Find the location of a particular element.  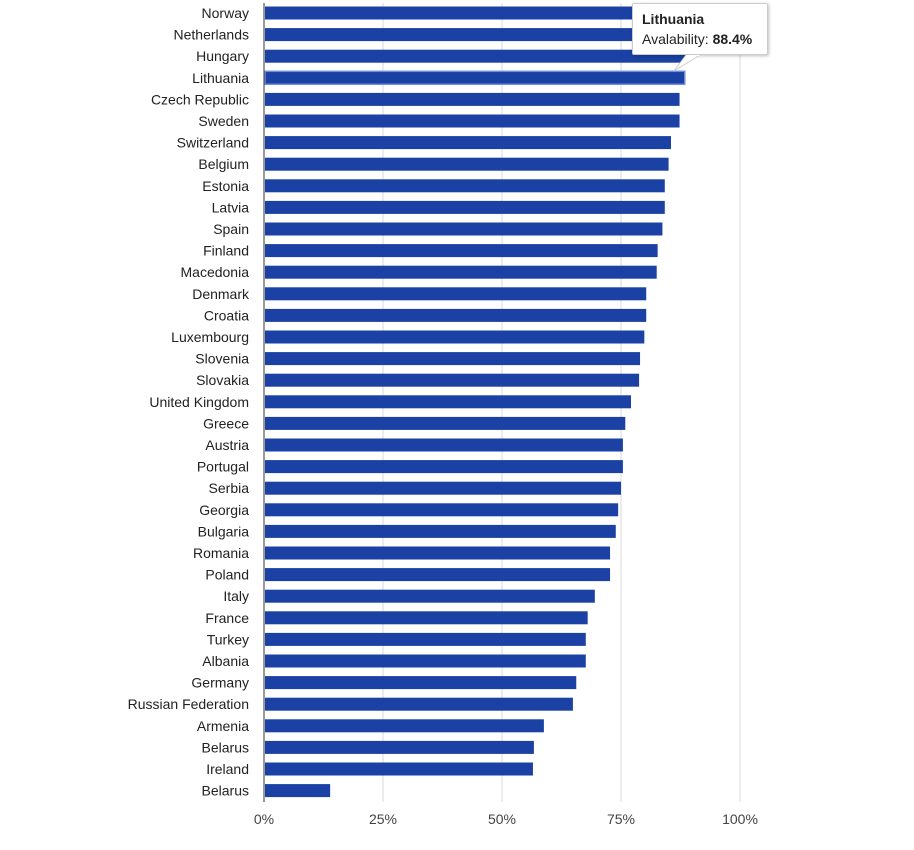

category-label: Georgia is located at coordinates (224, 510).